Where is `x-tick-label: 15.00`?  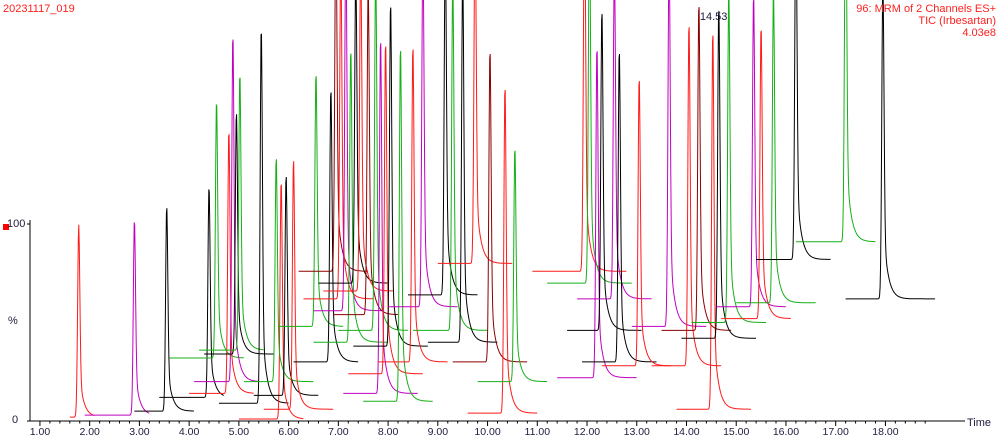 x-tick-label: 15.00 is located at coordinates (736, 431).